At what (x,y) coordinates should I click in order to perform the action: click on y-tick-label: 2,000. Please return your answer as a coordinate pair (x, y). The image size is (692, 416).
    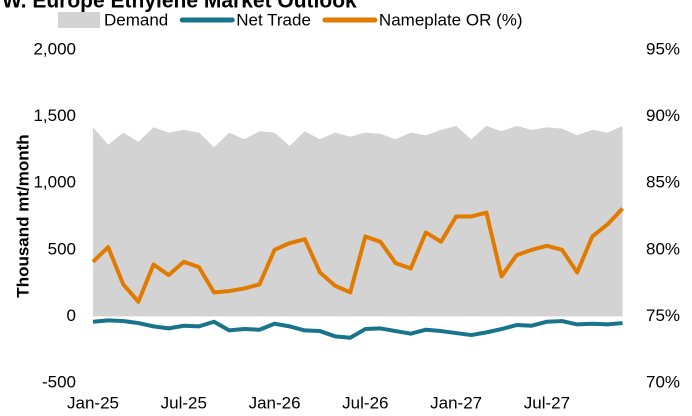
    Looking at the image, I should click on (54, 48).